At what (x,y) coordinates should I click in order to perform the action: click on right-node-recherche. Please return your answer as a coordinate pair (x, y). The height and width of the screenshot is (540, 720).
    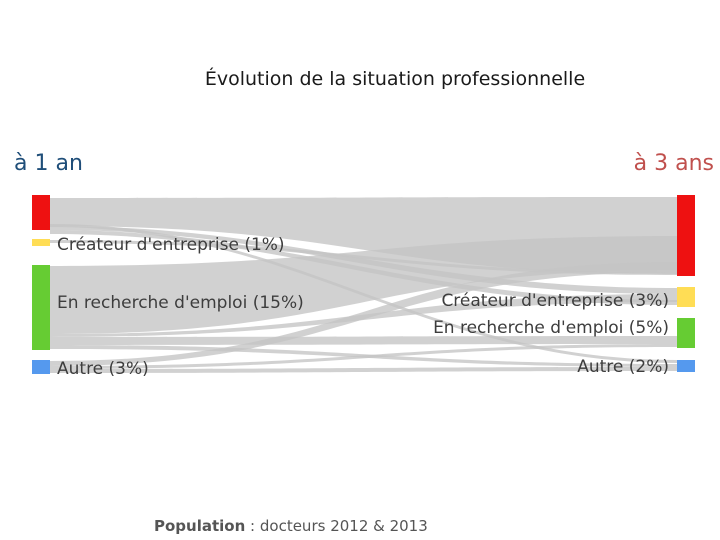
    Looking at the image, I should click on (686, 333).